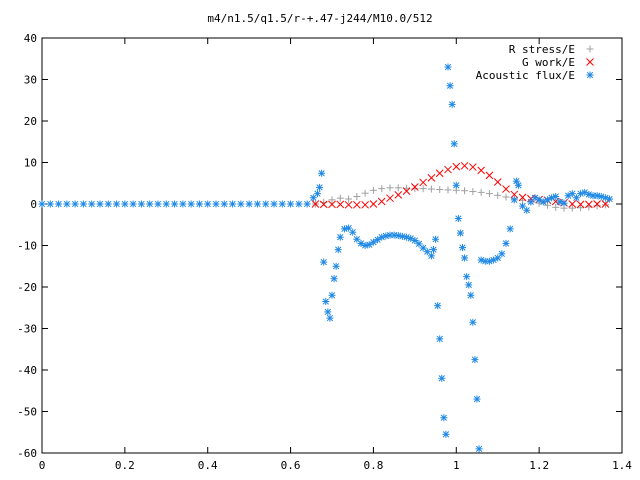 The image size is (640, 480). I want to click on y-tick-label: -50, so click(27, 412).